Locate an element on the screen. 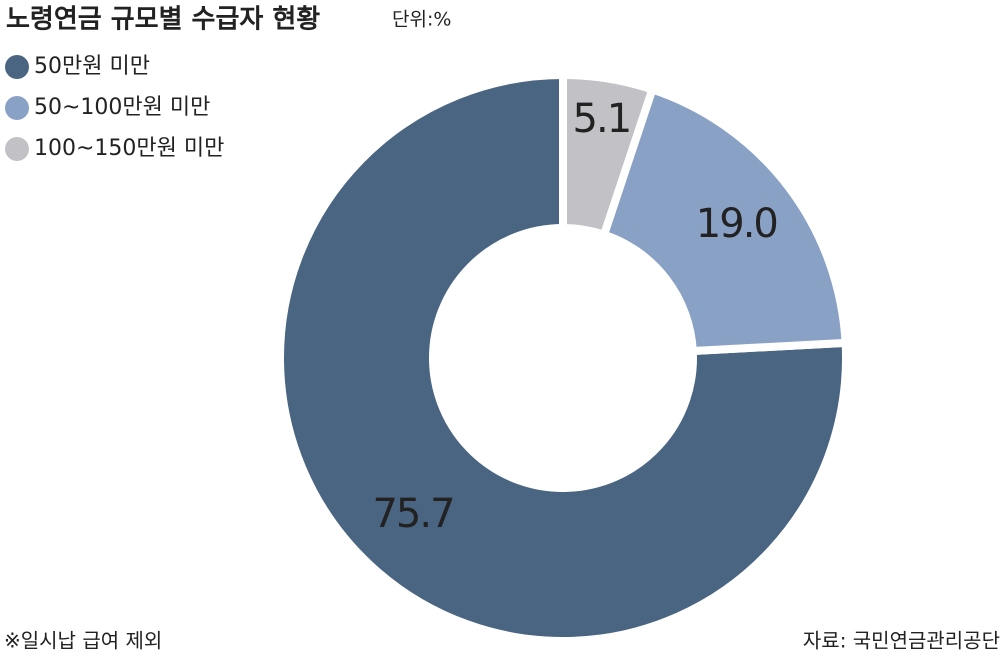  legend-label: 100~150만원 미만 is located at coordinates (129, 148).